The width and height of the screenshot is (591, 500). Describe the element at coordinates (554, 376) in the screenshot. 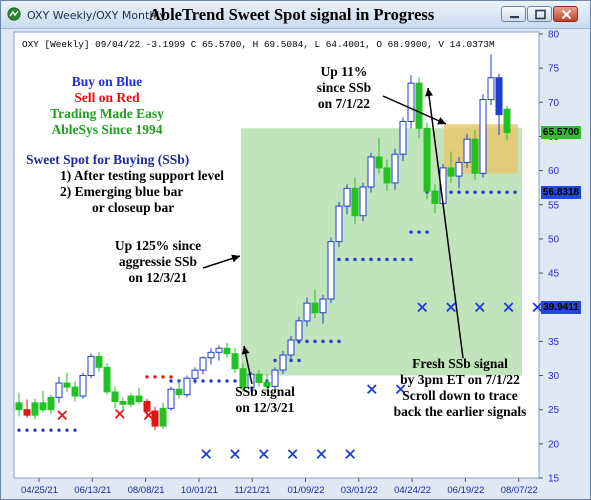

I see `y-tick-label: 30` at that location.